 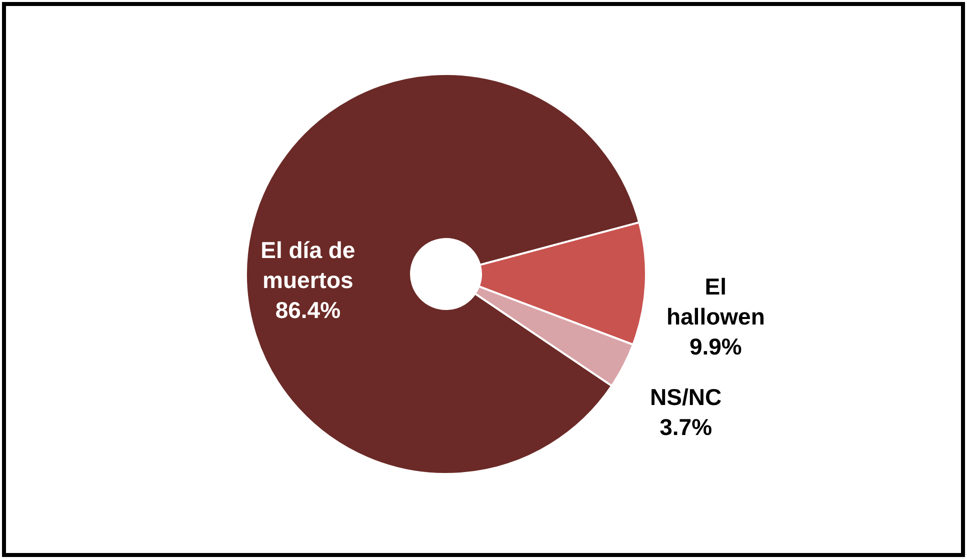 I want to click on slice-label: El hallowen, so click(x=715, y=301).